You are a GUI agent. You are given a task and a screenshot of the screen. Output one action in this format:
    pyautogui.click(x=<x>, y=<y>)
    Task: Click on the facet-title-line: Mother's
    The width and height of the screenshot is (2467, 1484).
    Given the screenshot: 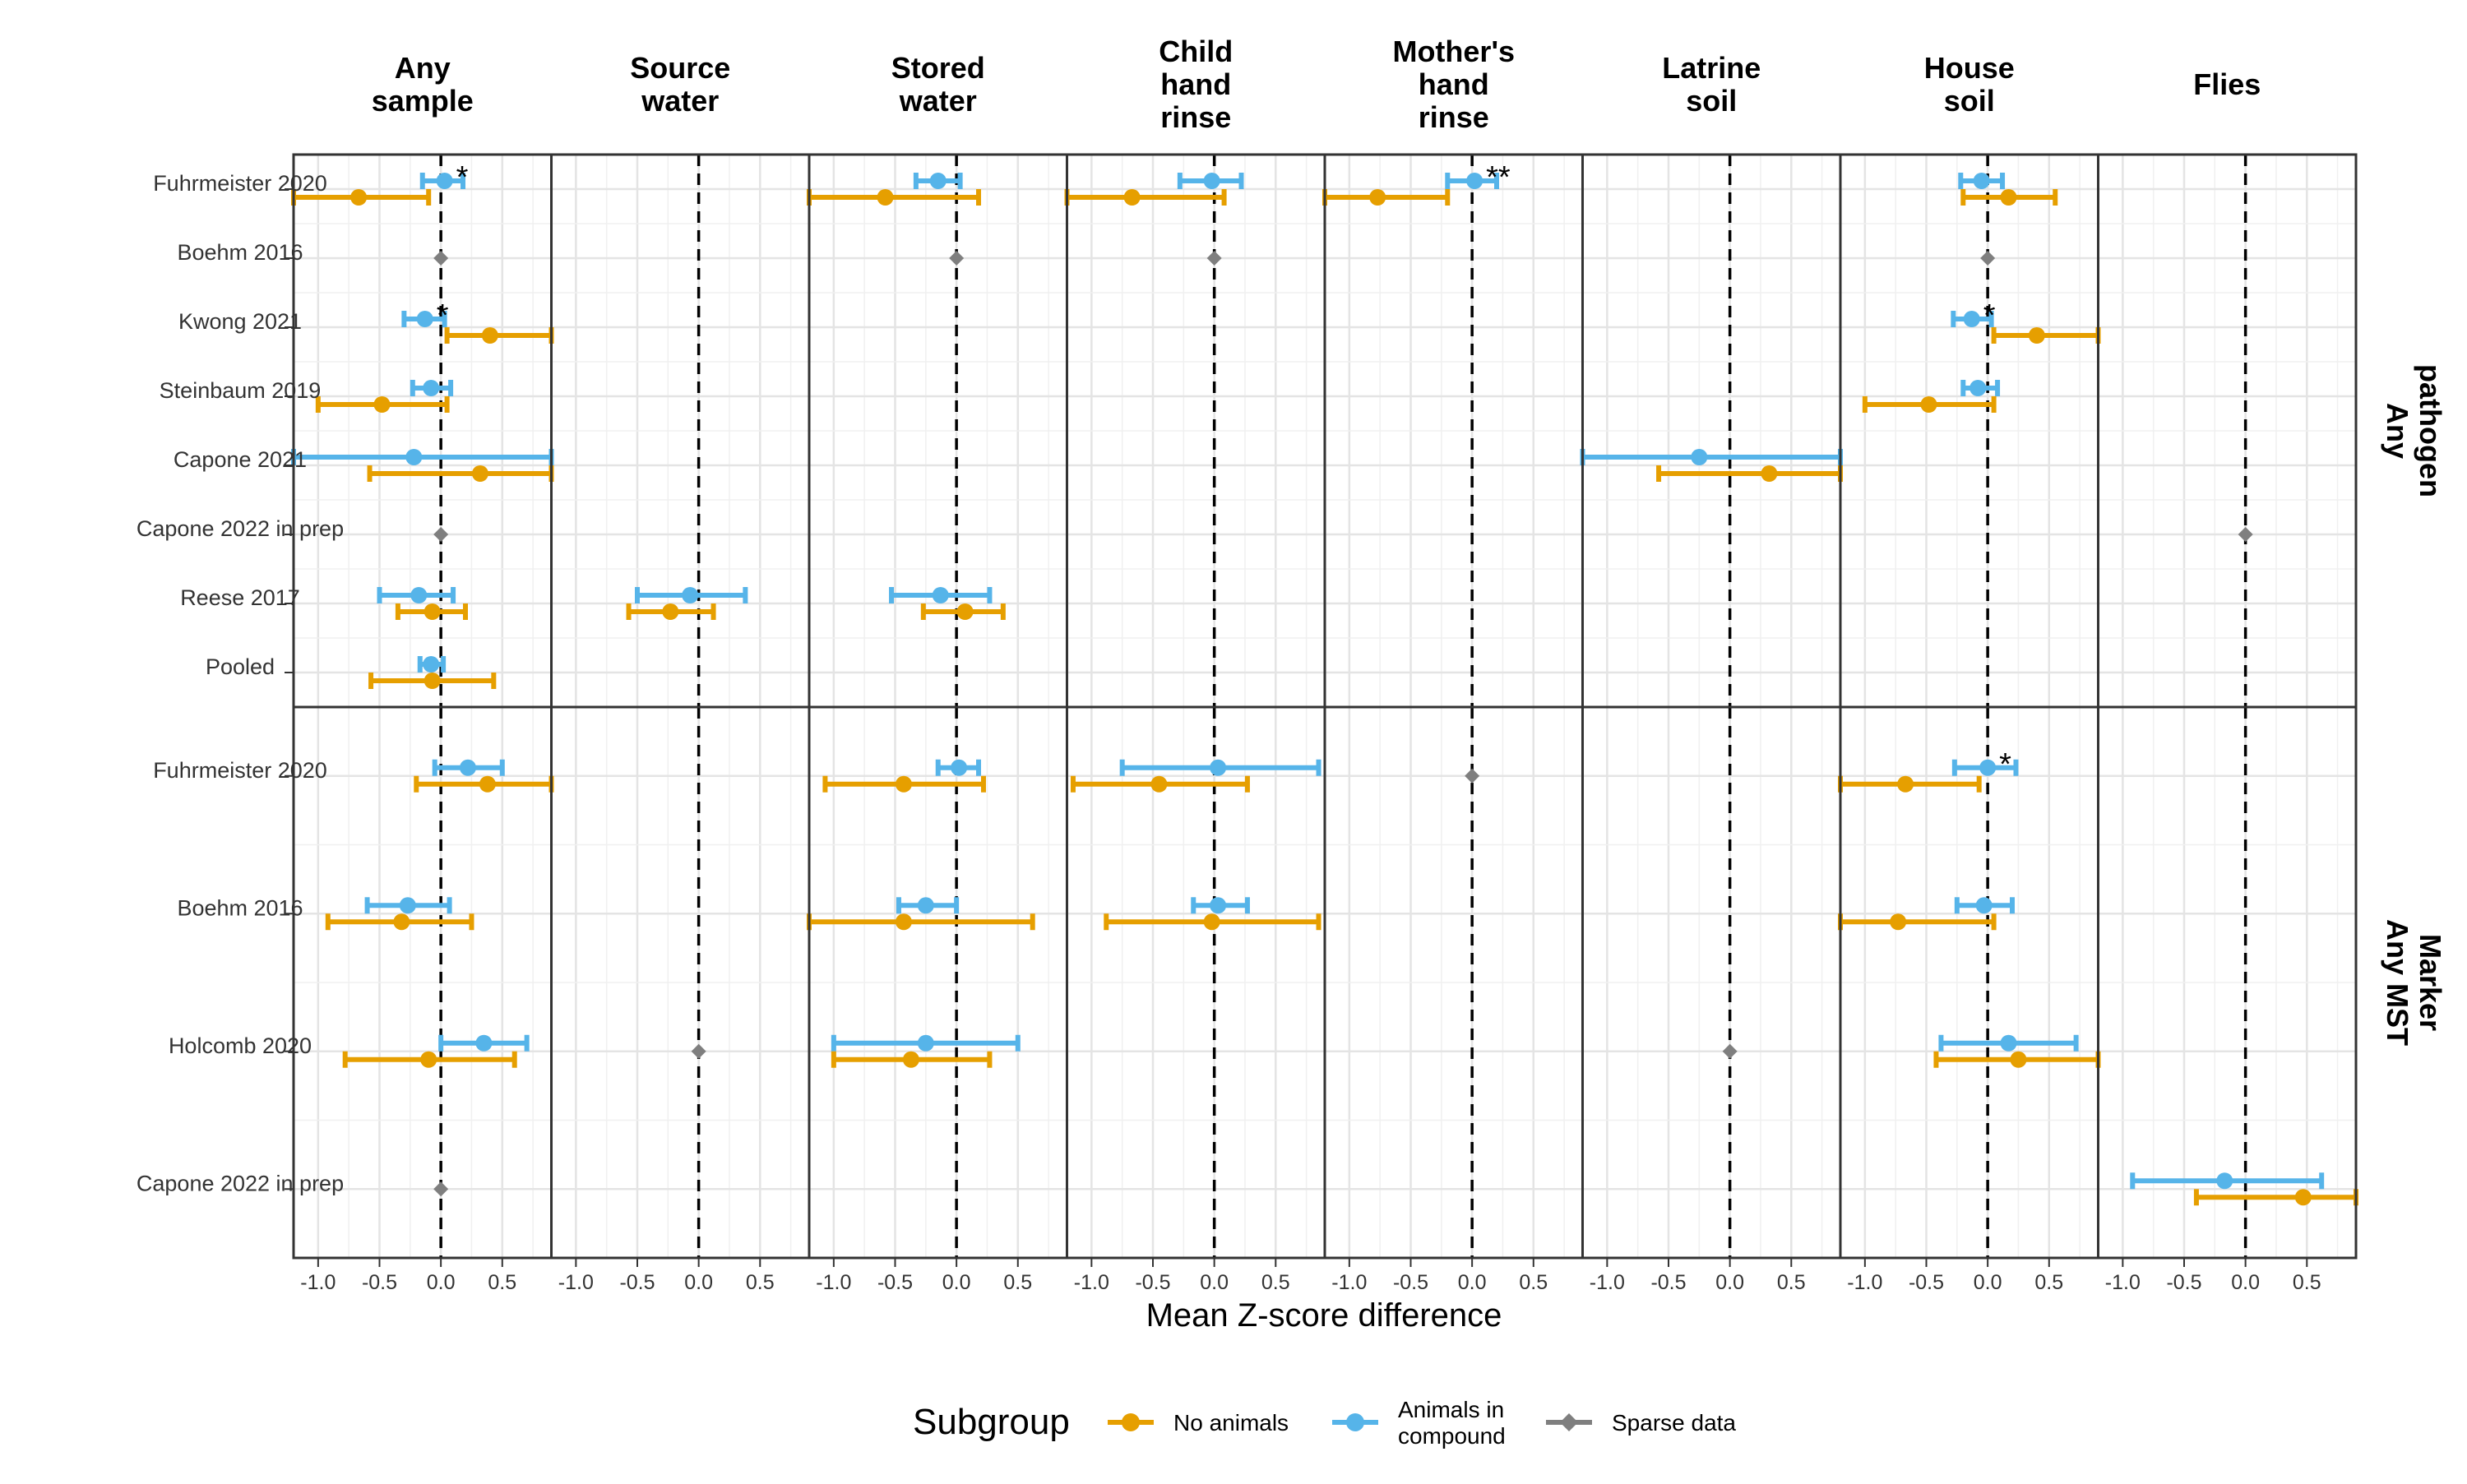 What is the action you would take?
    pyautogui.click(x=1453, y=51)
    